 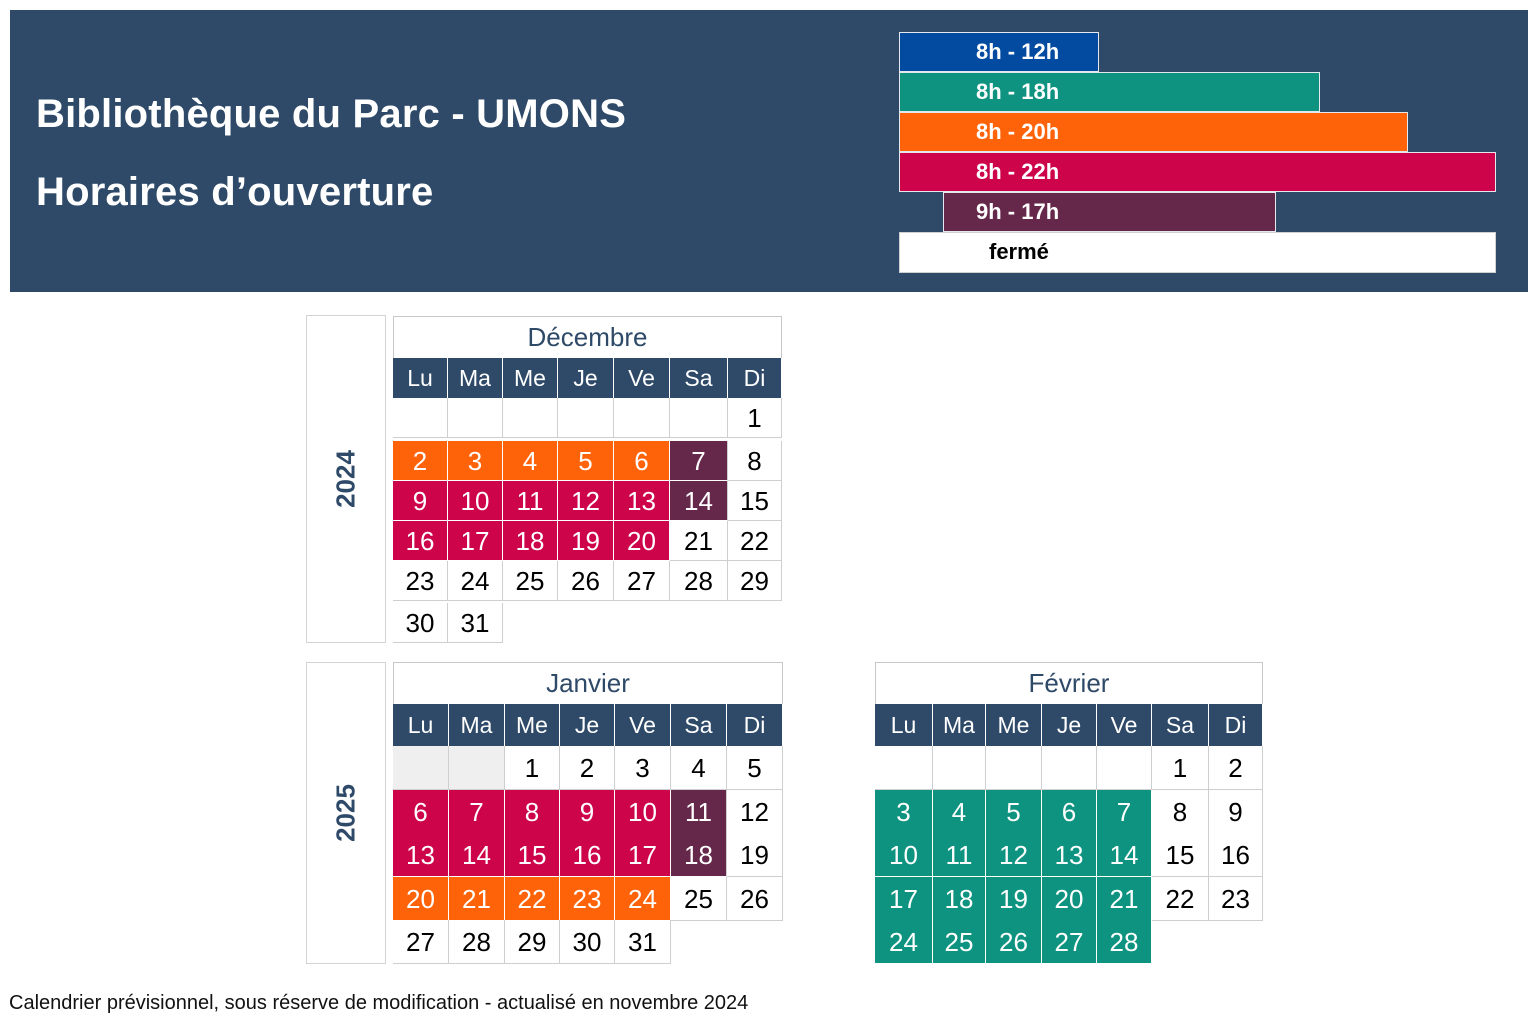 What do you see at coordinates (1014, 855) in the screenshot?
I see `day-cell: 12` at bounding box center [1014, 855].